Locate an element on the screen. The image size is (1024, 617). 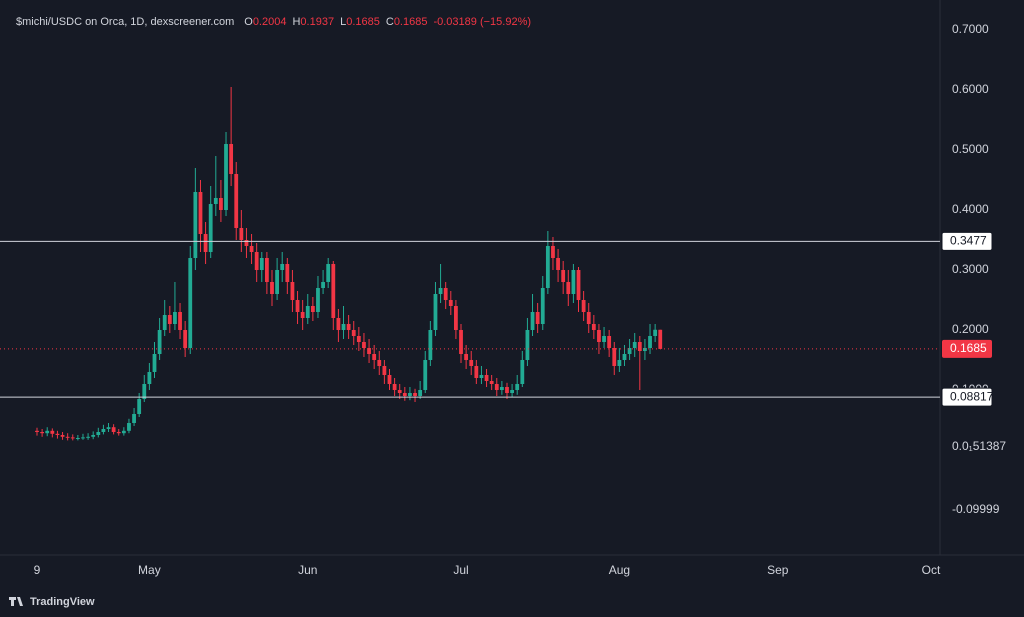
y-tick-label: 0.0₁51387 is located at coordinates (979, 446).